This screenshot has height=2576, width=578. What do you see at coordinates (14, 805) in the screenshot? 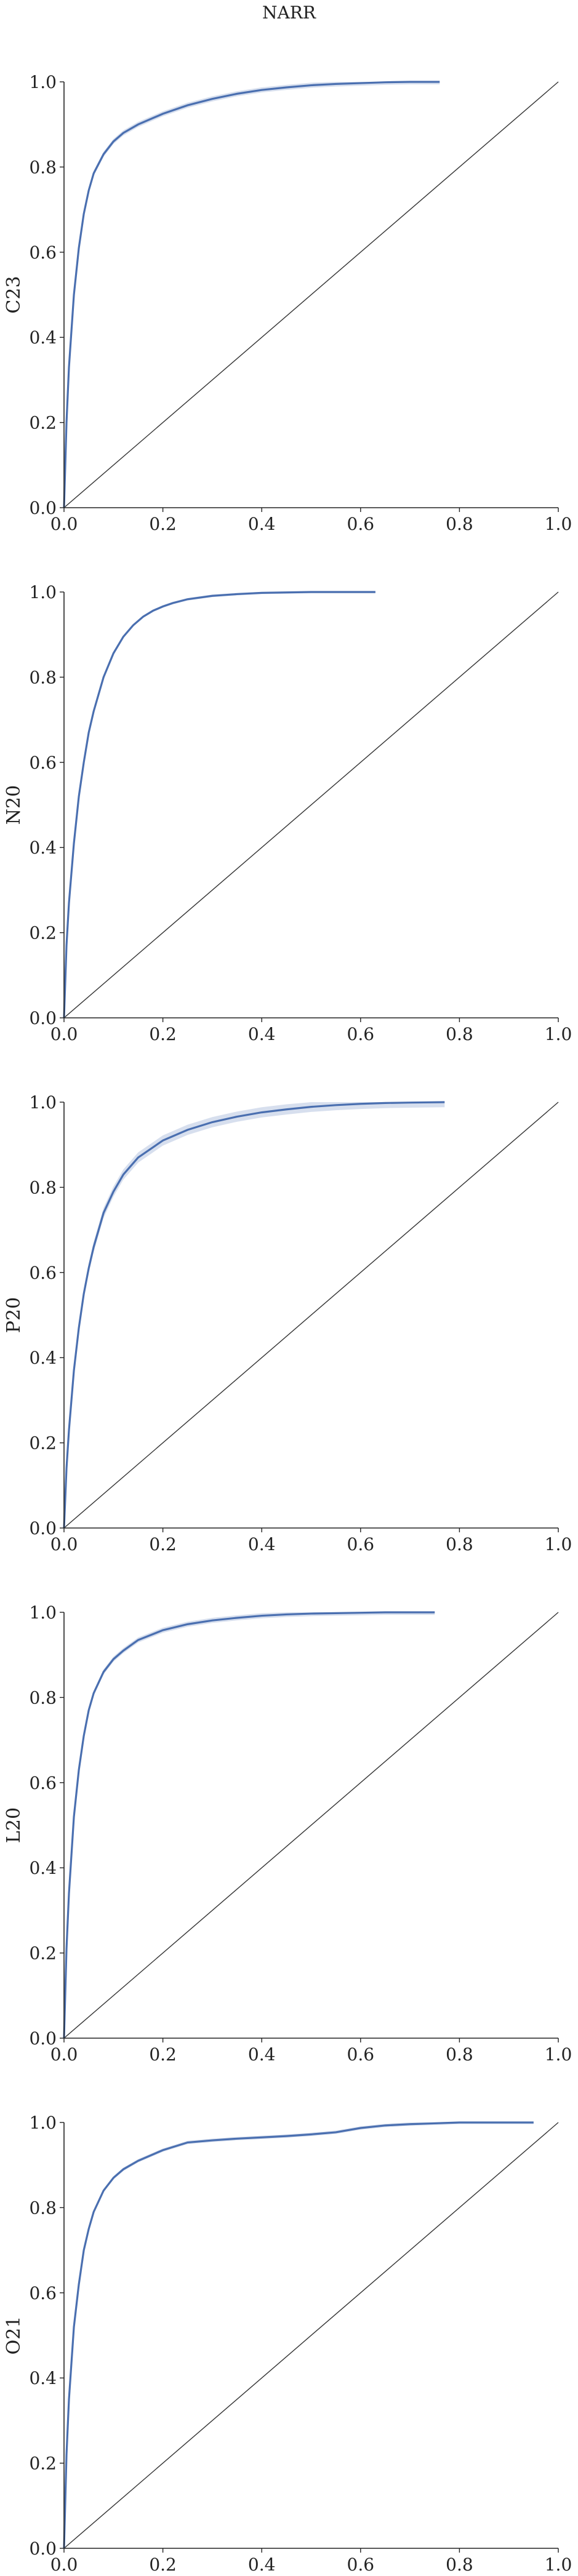
I see `y-axis-label: N20` at bounding box center [14, 805].